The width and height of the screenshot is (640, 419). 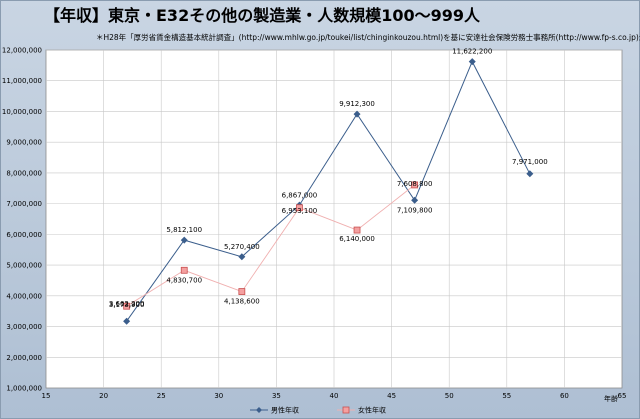 I want to click on female-data-label: 4,138,600, so click(x=242, y=302).